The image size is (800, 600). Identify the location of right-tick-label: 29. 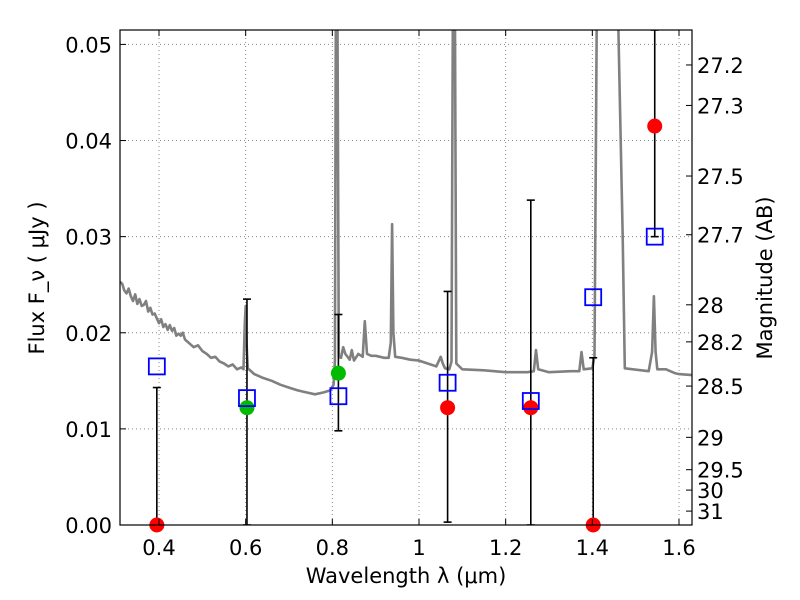
(710, 438).